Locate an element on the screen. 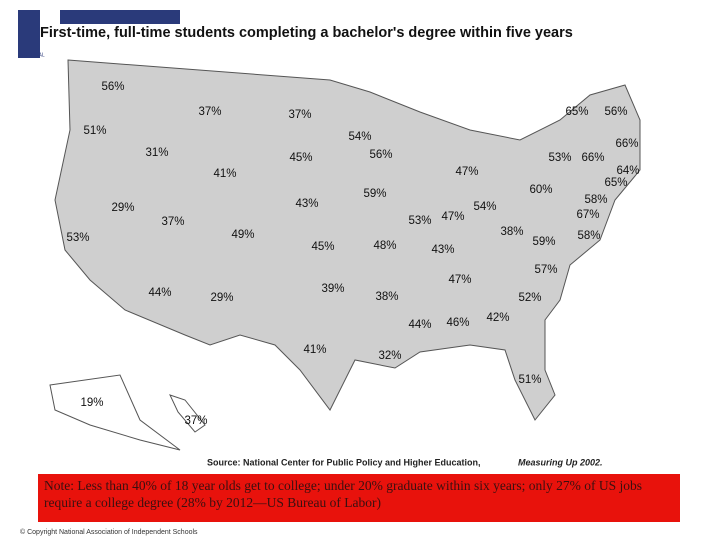 This screenshot has height=540, width=720. note-box is located at coordinates (359, 498).